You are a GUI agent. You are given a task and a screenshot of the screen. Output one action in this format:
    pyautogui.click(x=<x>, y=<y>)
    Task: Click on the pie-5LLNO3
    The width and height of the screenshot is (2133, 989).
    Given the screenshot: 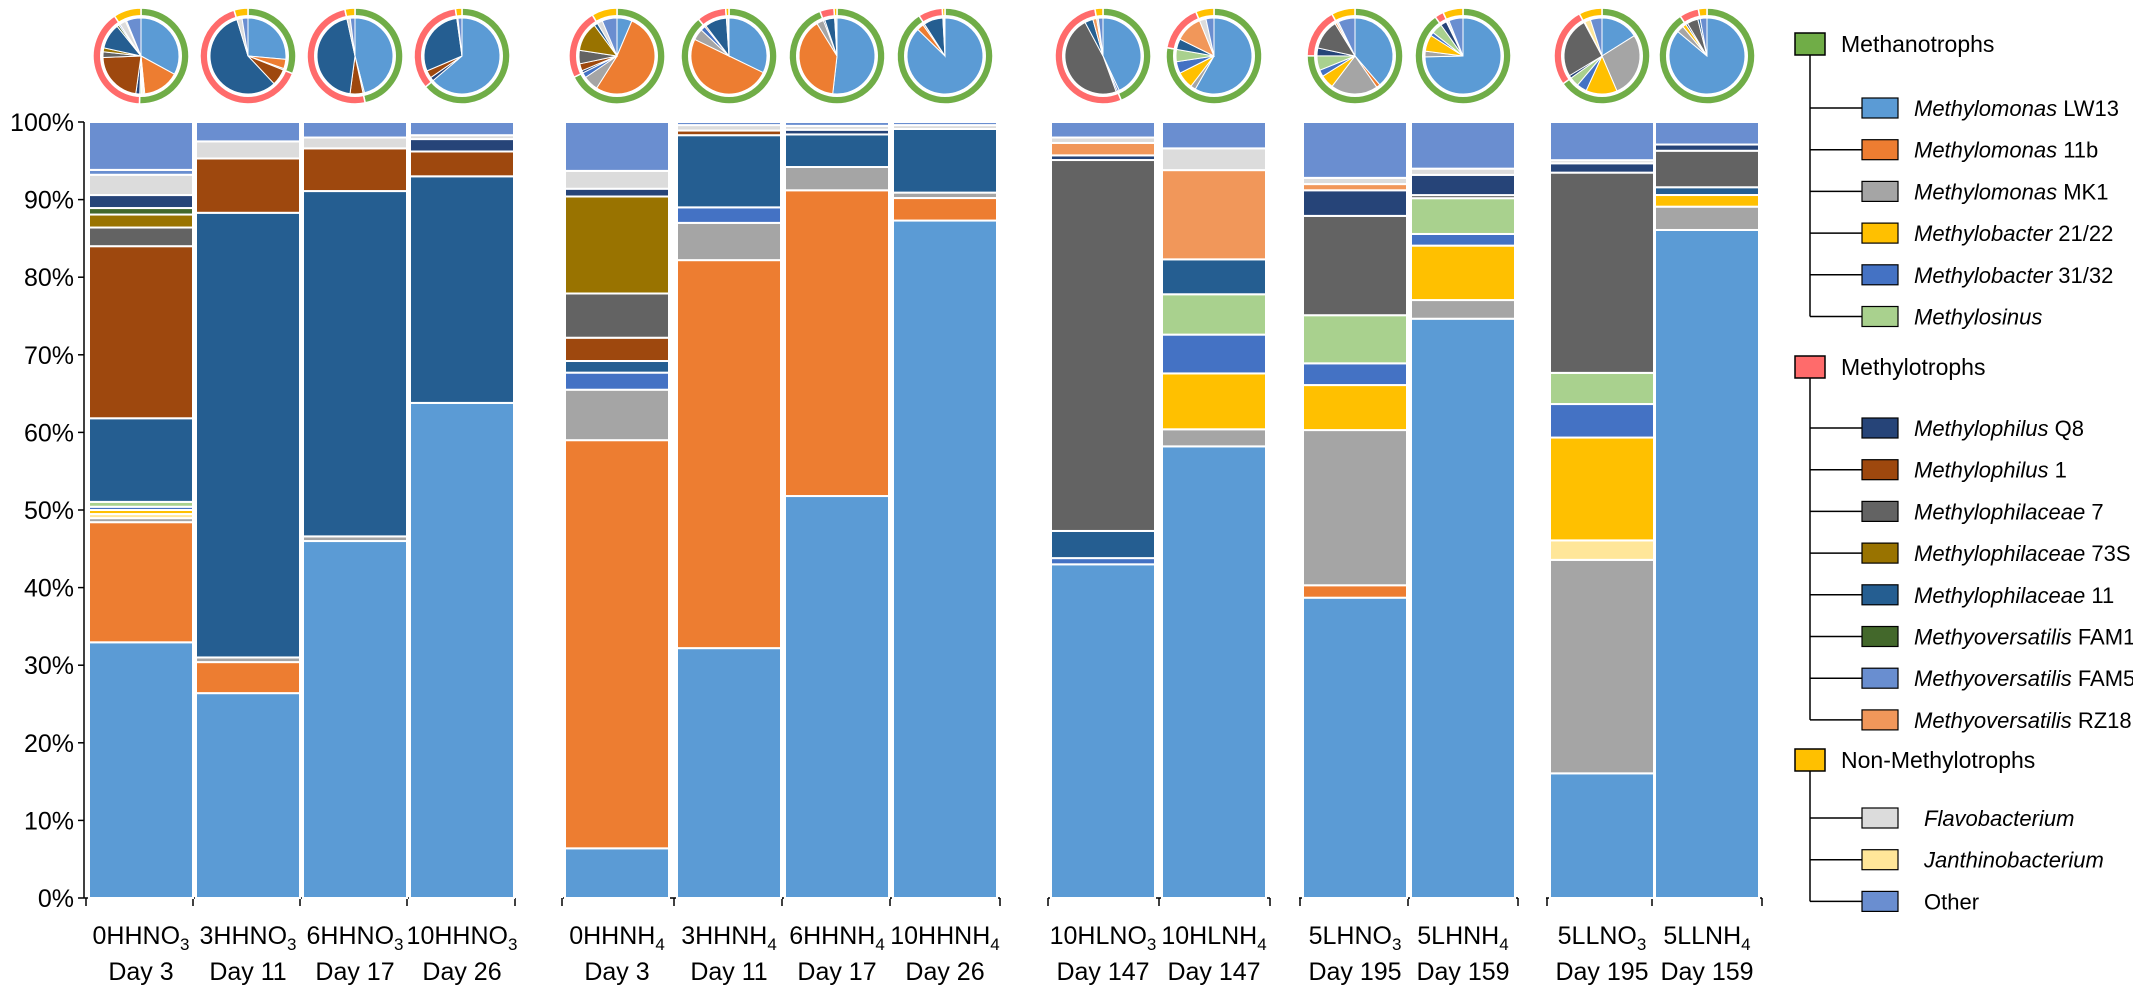 What is the action you would take?
    pyautogui.click(x=1602, y=56)
    